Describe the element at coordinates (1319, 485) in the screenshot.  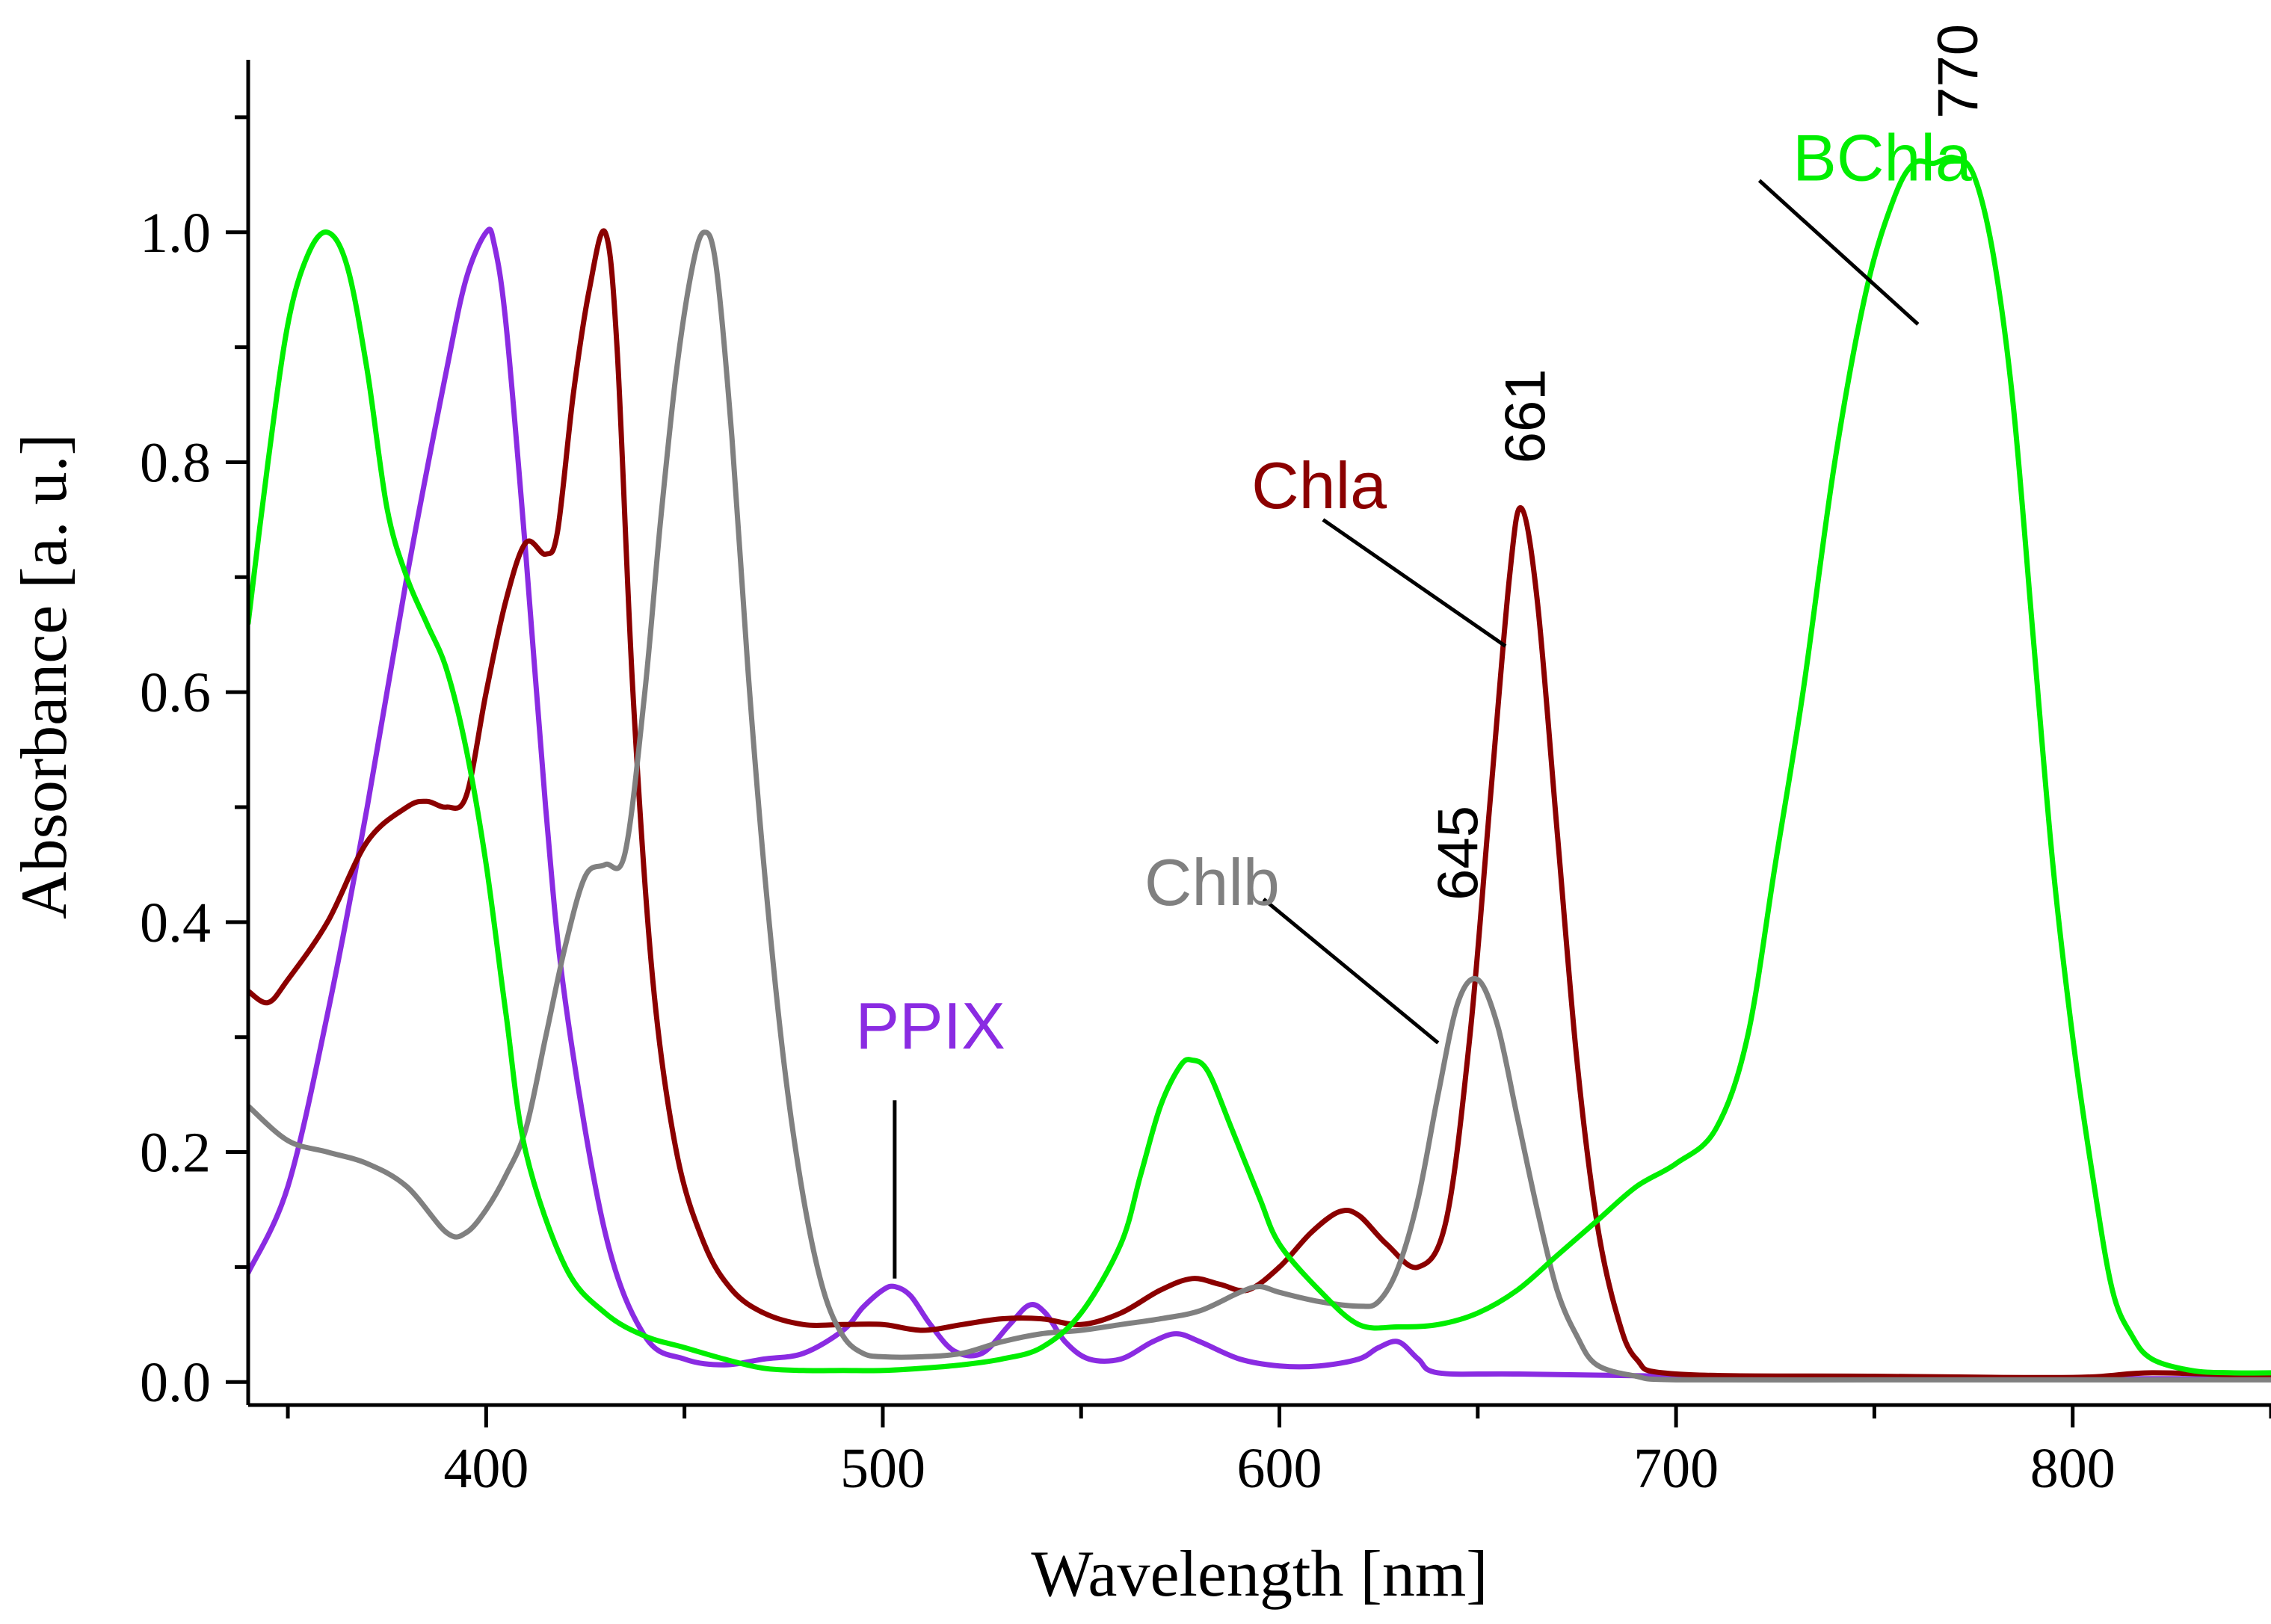
I see `series-label-chla: Chla` at that location.